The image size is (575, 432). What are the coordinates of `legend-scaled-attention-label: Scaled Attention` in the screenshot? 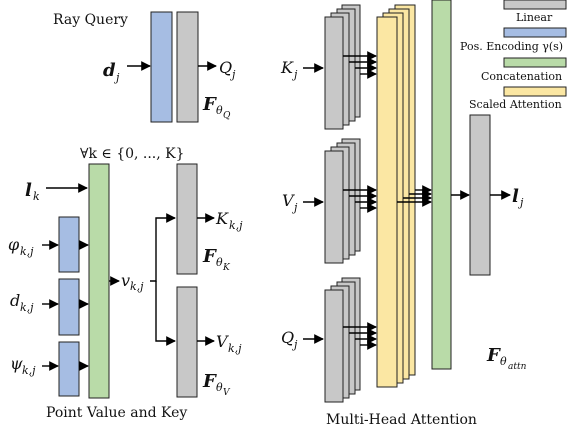 It's located at (515, 104).